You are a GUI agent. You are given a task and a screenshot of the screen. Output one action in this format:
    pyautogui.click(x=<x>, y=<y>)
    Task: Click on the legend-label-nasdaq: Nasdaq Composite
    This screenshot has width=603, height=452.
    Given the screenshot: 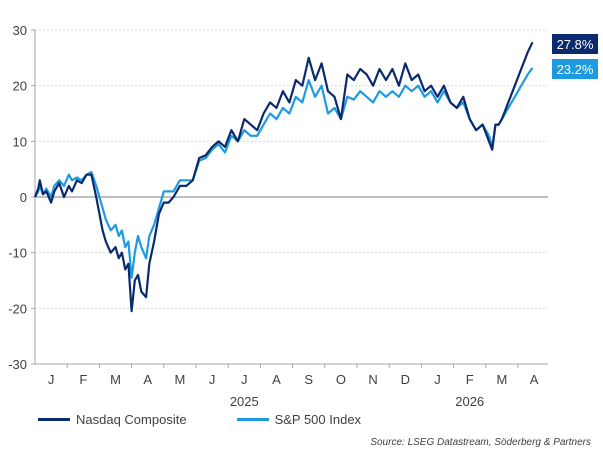 What is the action you would take?
    pyautogui.click(x=131, y=419)
    